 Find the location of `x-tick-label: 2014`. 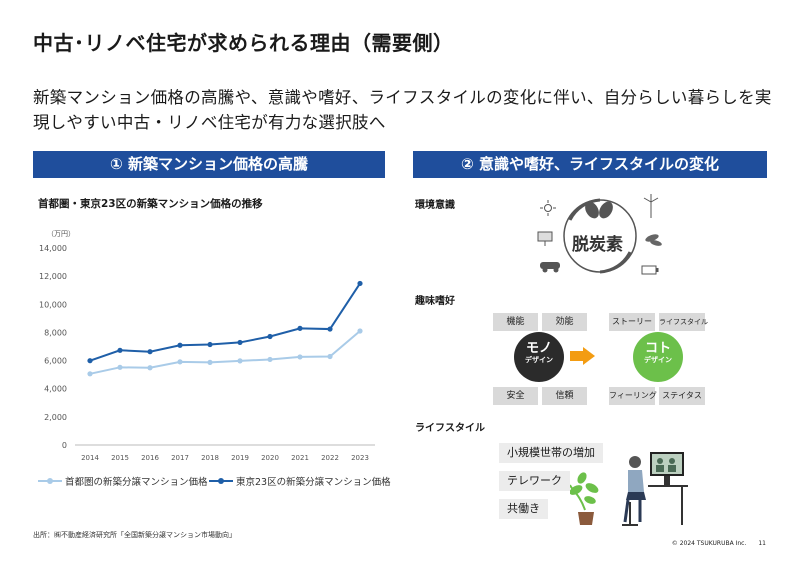

x-tick-label: 2014 is located at coordinates (90, 458).